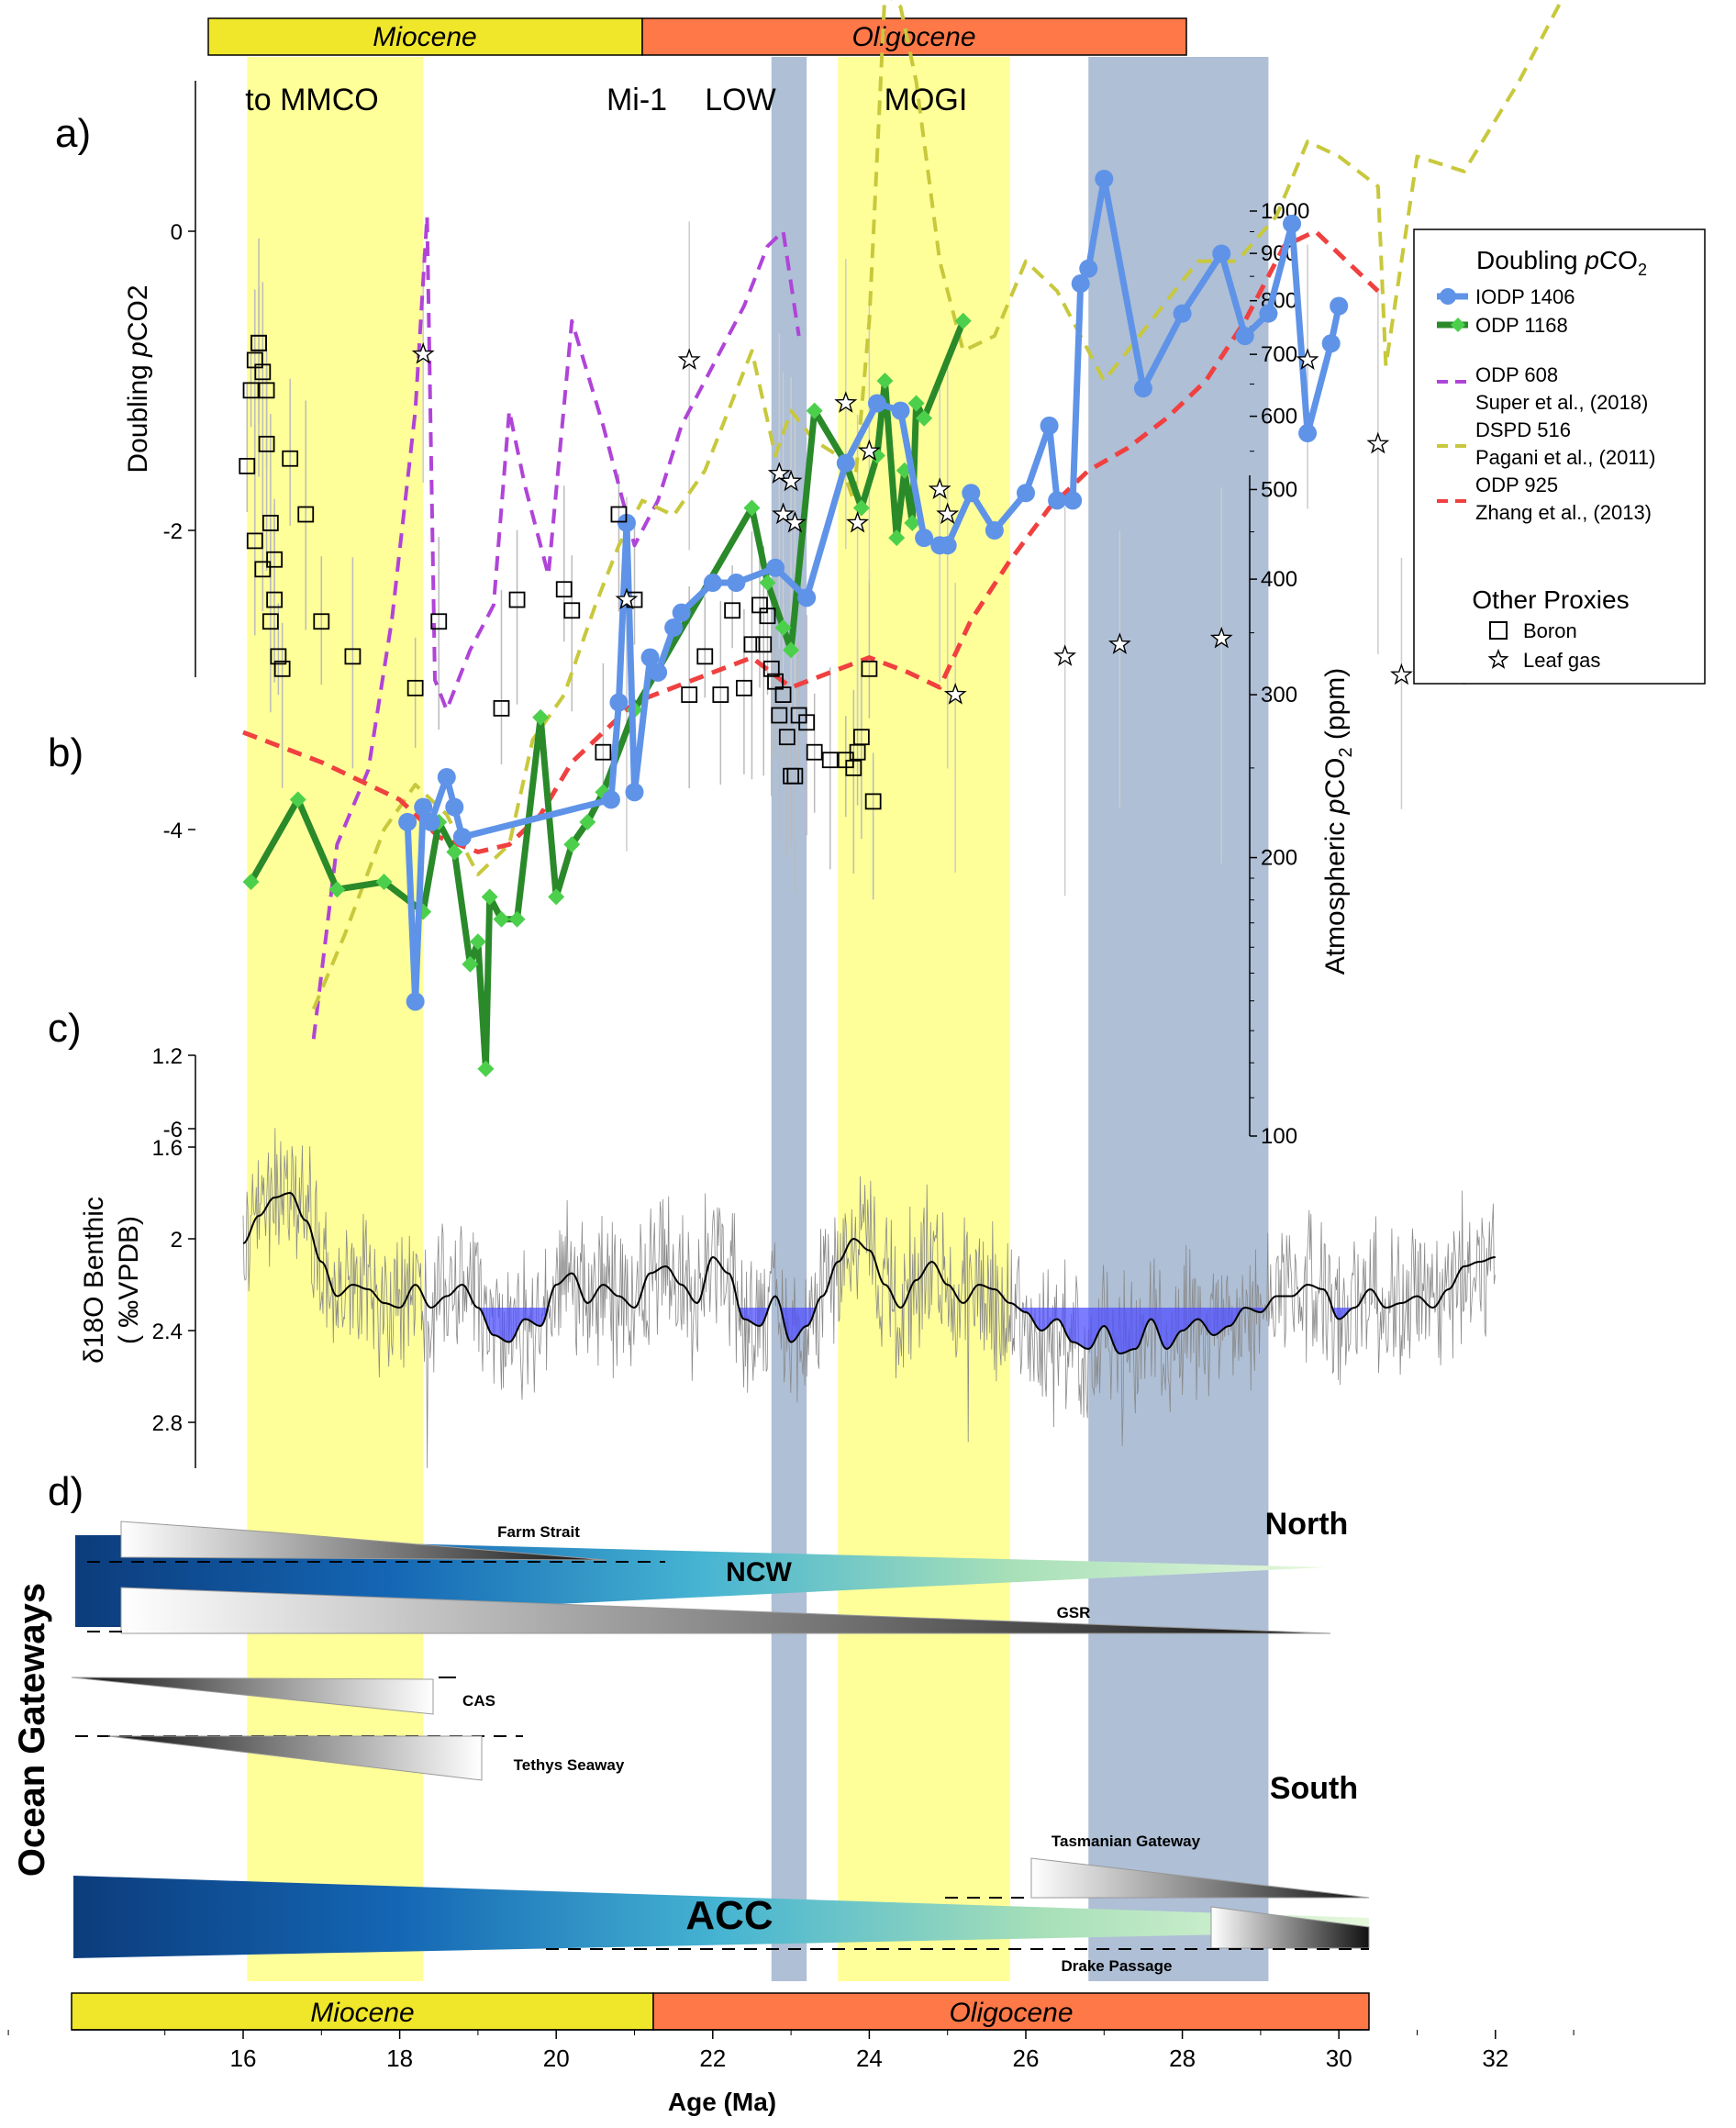  What do you see at coordinates (1314, 1788) in the screenshot?
I see `south-label: South` at bounding box center [1314, 1788].